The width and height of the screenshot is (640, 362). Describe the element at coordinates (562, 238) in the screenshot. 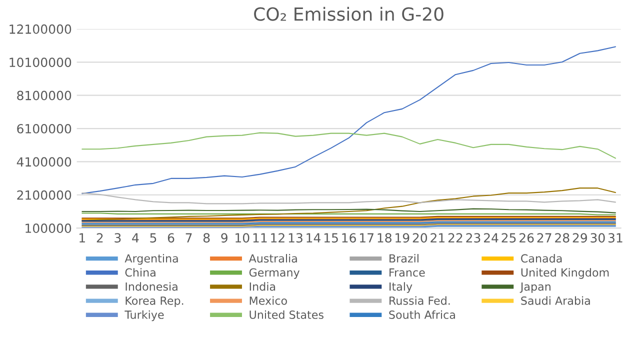

I see `x-tick-label: 28` at that location.